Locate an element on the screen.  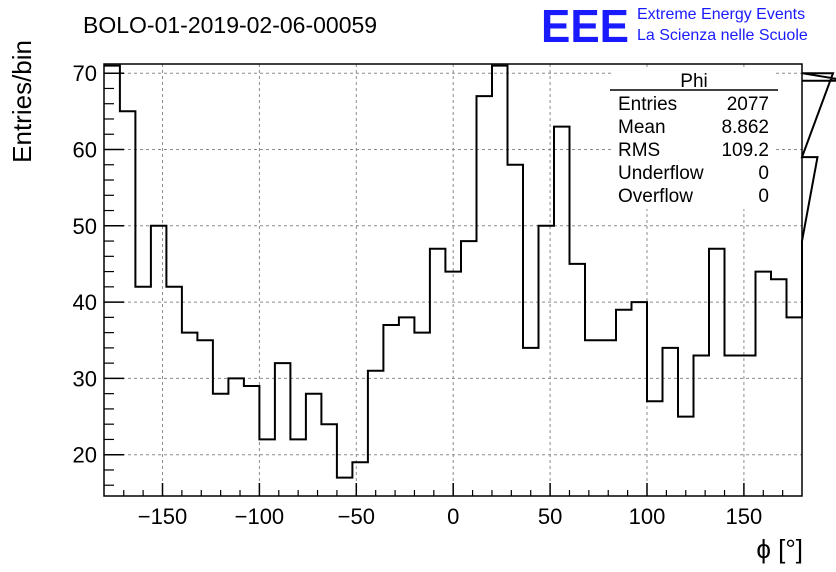
stats-box-bg is located at coordinates (694, 139).